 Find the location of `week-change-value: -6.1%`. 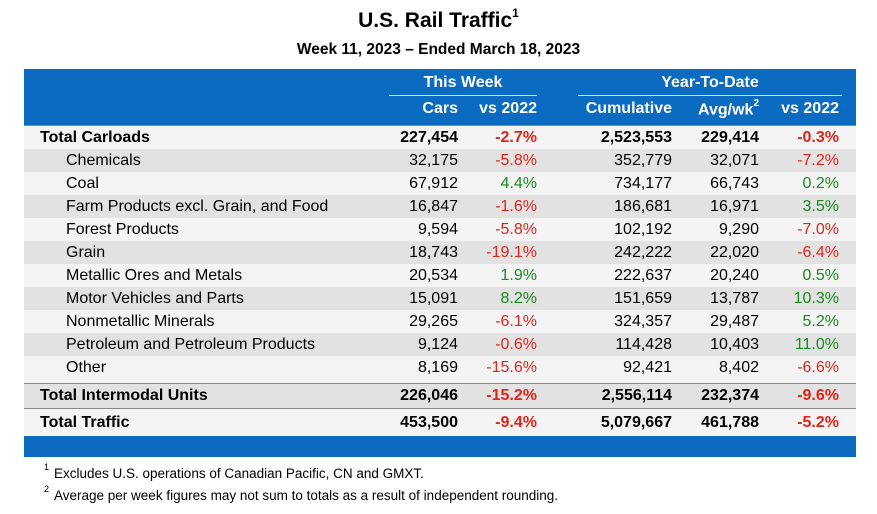

week-change-value: -6.1% is located at coordinates (516, 321).